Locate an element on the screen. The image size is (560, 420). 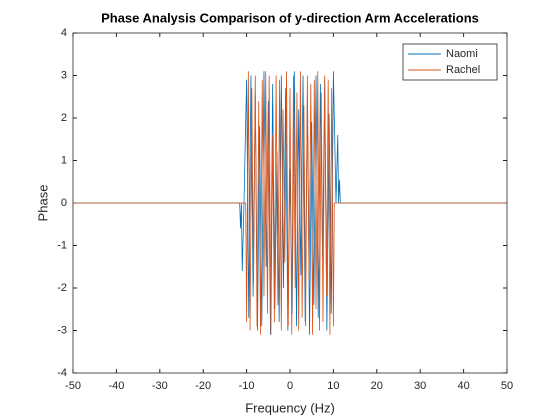
x-tick-label: 50 is located at coordinates (507, 386).